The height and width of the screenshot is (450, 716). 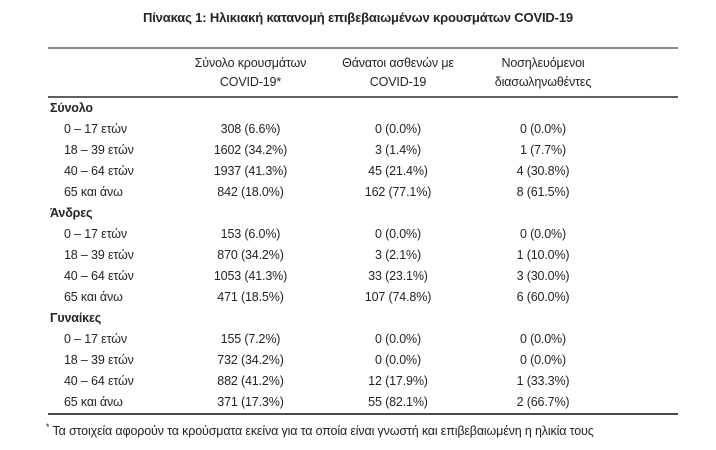 I want to click on cases-value: 882 (41.2%), so click(x=250, y=381).